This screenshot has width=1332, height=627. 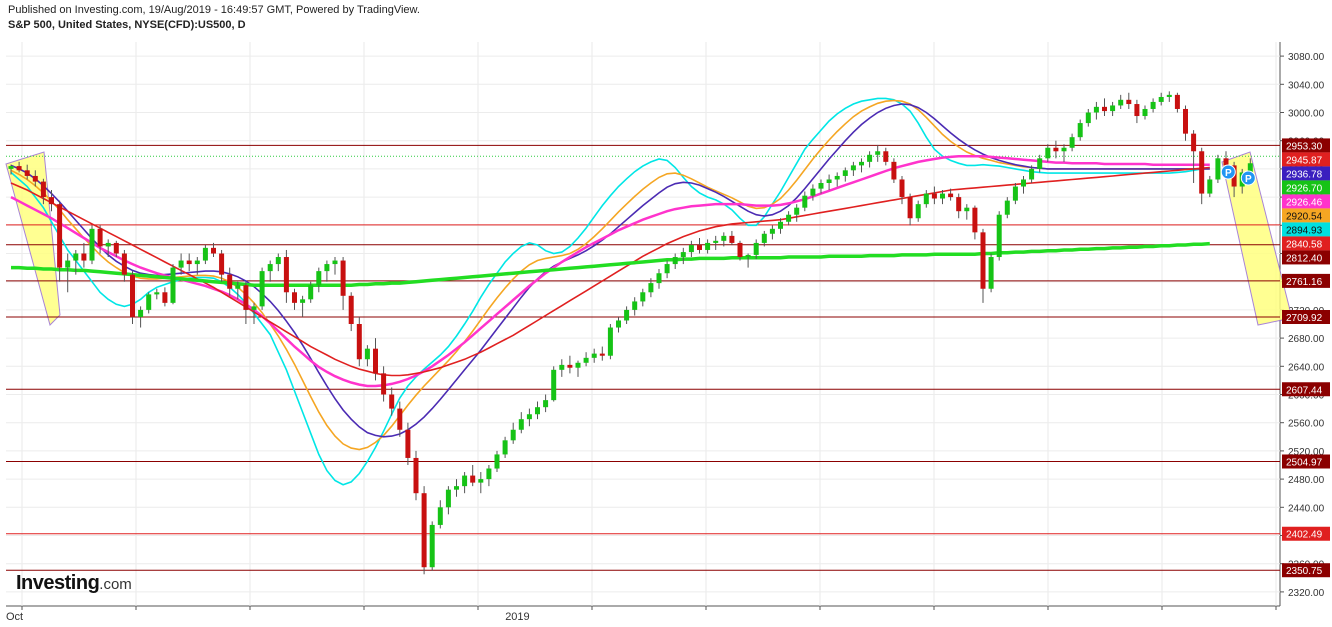 I want to click on price-badge-label: 2953.30, so click(x=1304, y=146).